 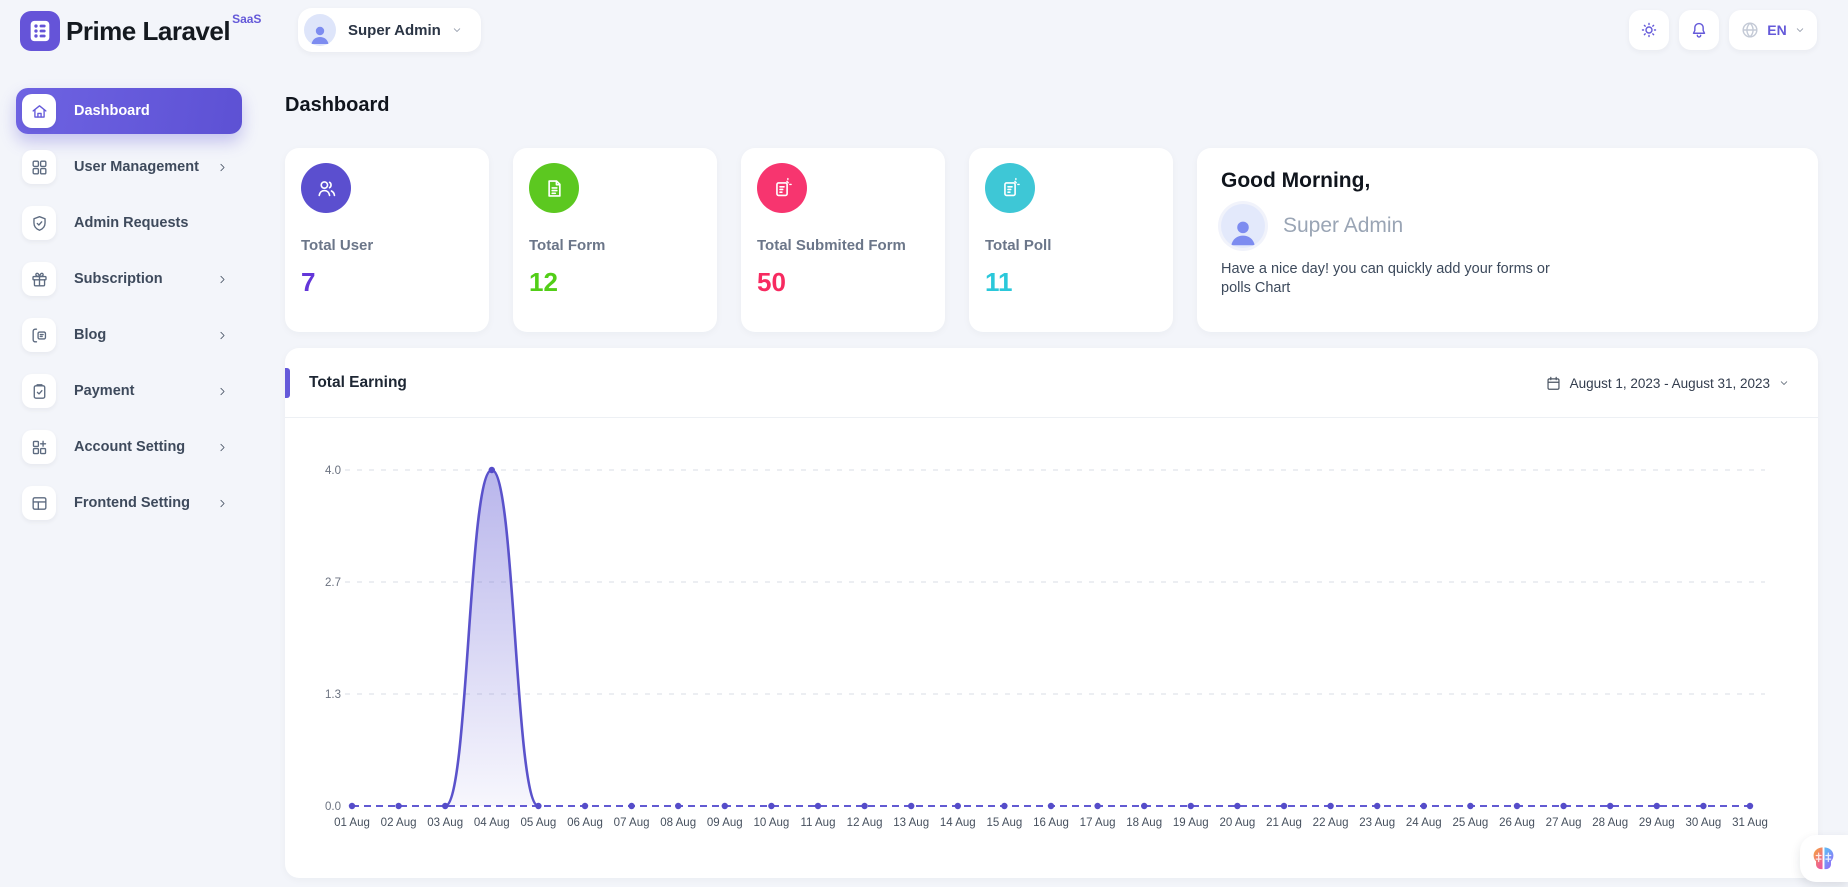 What do you see at coordinates (1657, 823) in the screenshot?
I see `svg-text: 29 Aug` at bounding box center [1657, 823].